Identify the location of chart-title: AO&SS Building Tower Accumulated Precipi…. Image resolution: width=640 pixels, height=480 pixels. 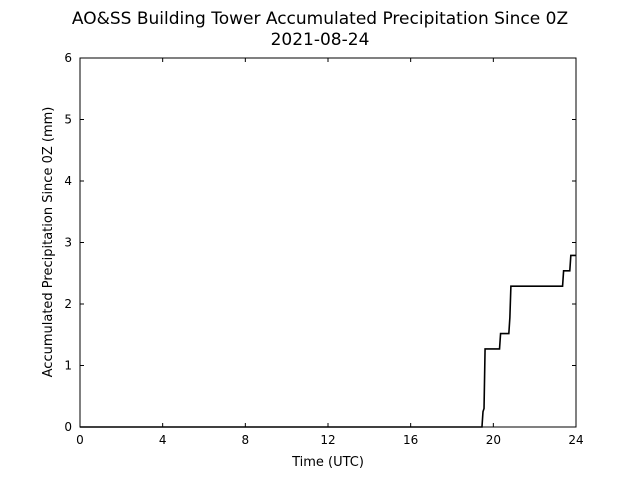
(320, 19).